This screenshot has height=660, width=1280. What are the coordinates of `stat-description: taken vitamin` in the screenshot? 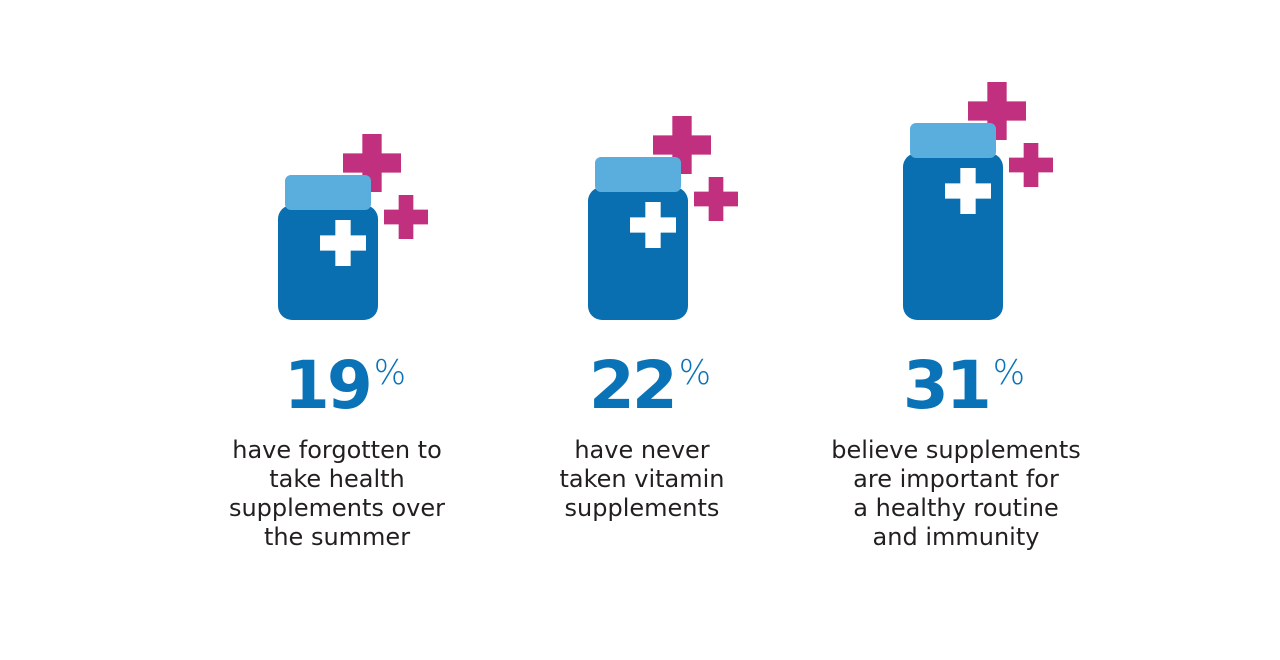 It's located at (641, 479).